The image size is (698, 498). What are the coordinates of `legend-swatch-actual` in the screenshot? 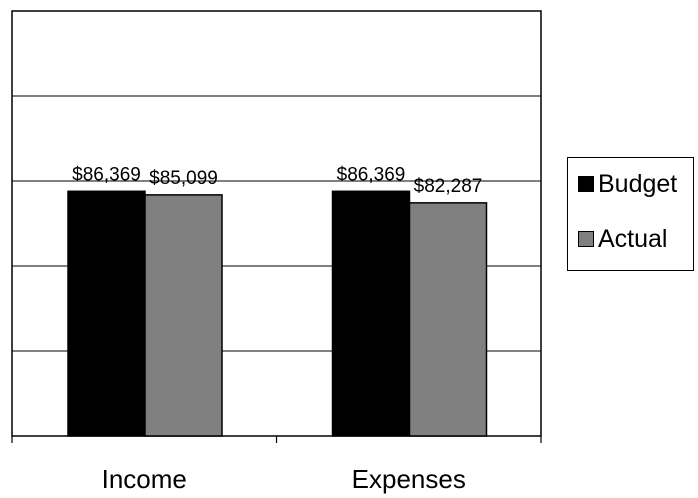 It's located at (586, 239).